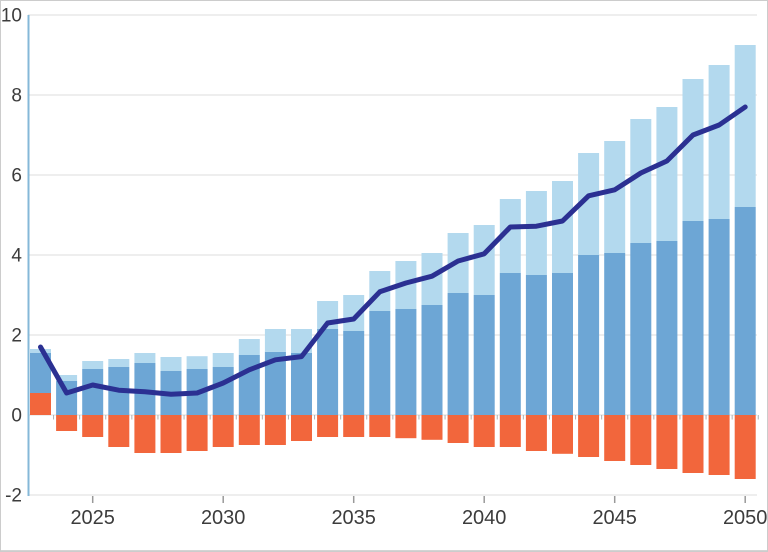 The image size is (768, 552). I want to click on x-axis-tick-label: 2035, so click(353, 518).